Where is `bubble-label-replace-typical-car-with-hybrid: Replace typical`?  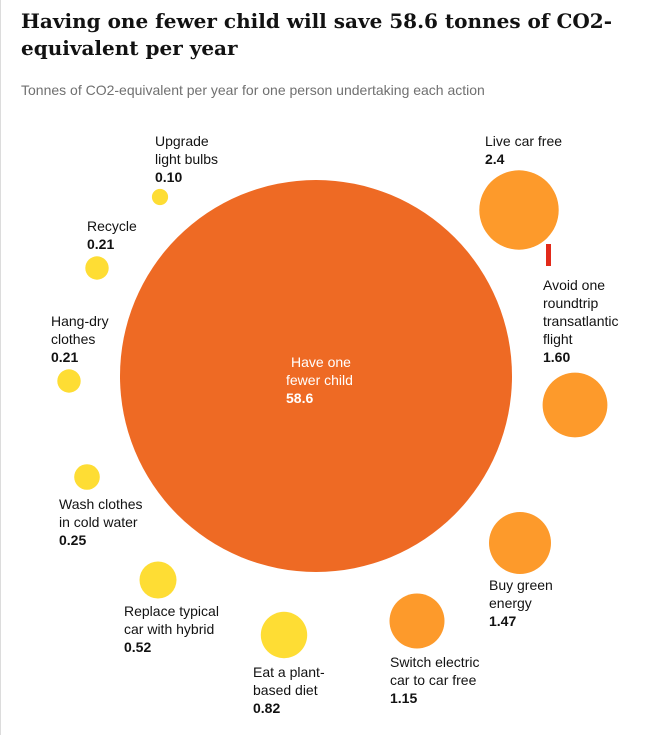
bubble-label-replace-typical-car-with-hybrid: Replace typical is located at coordinates (171, 611).